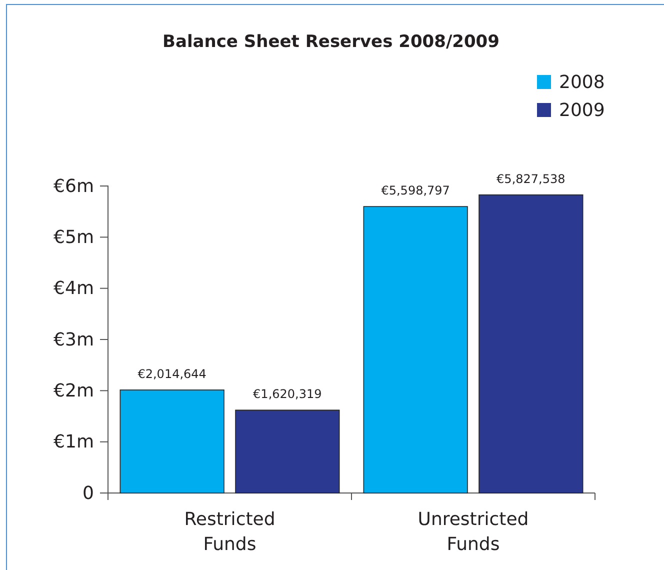 This screenshot has width=664, height=570. Describe the element at coordinates (582, 110) in the screenshot. I see `legend-label: 2009` at that location.